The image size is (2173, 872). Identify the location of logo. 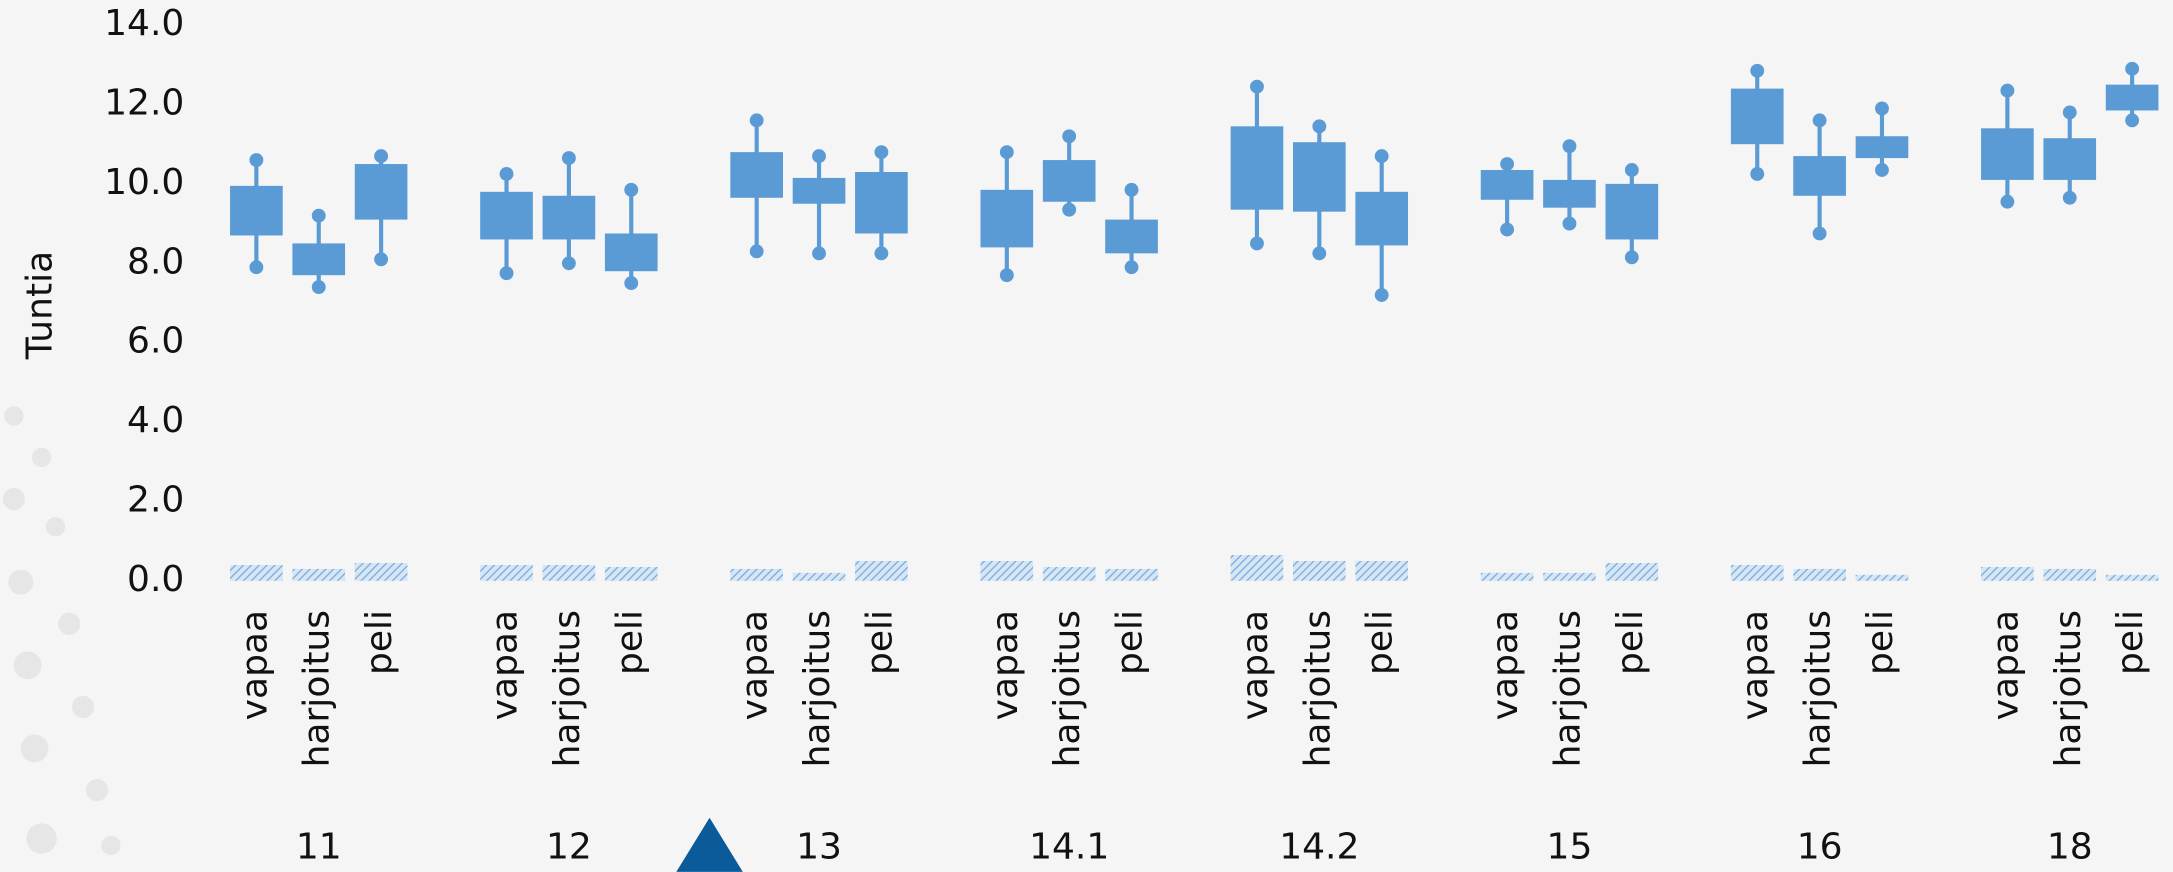
(709, 844).